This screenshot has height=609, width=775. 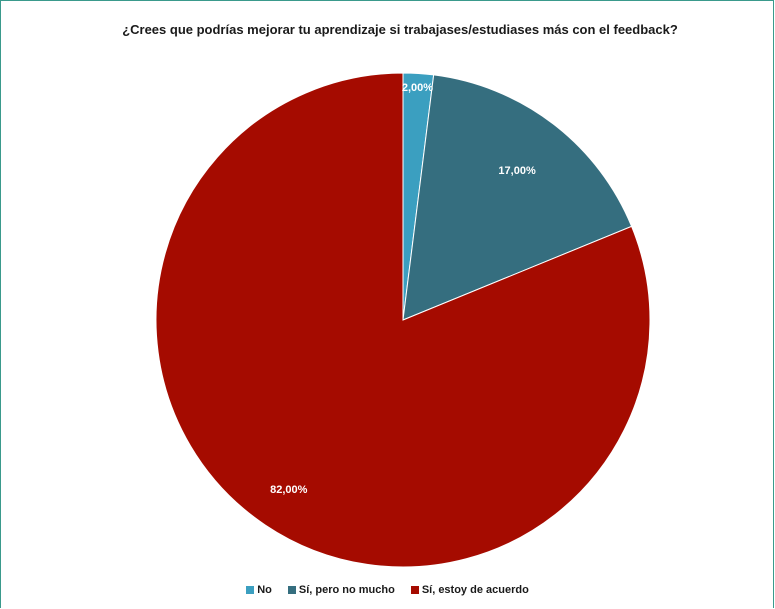 I want to click on pie-data-label: 82,00%, so click(x=289, y=490).